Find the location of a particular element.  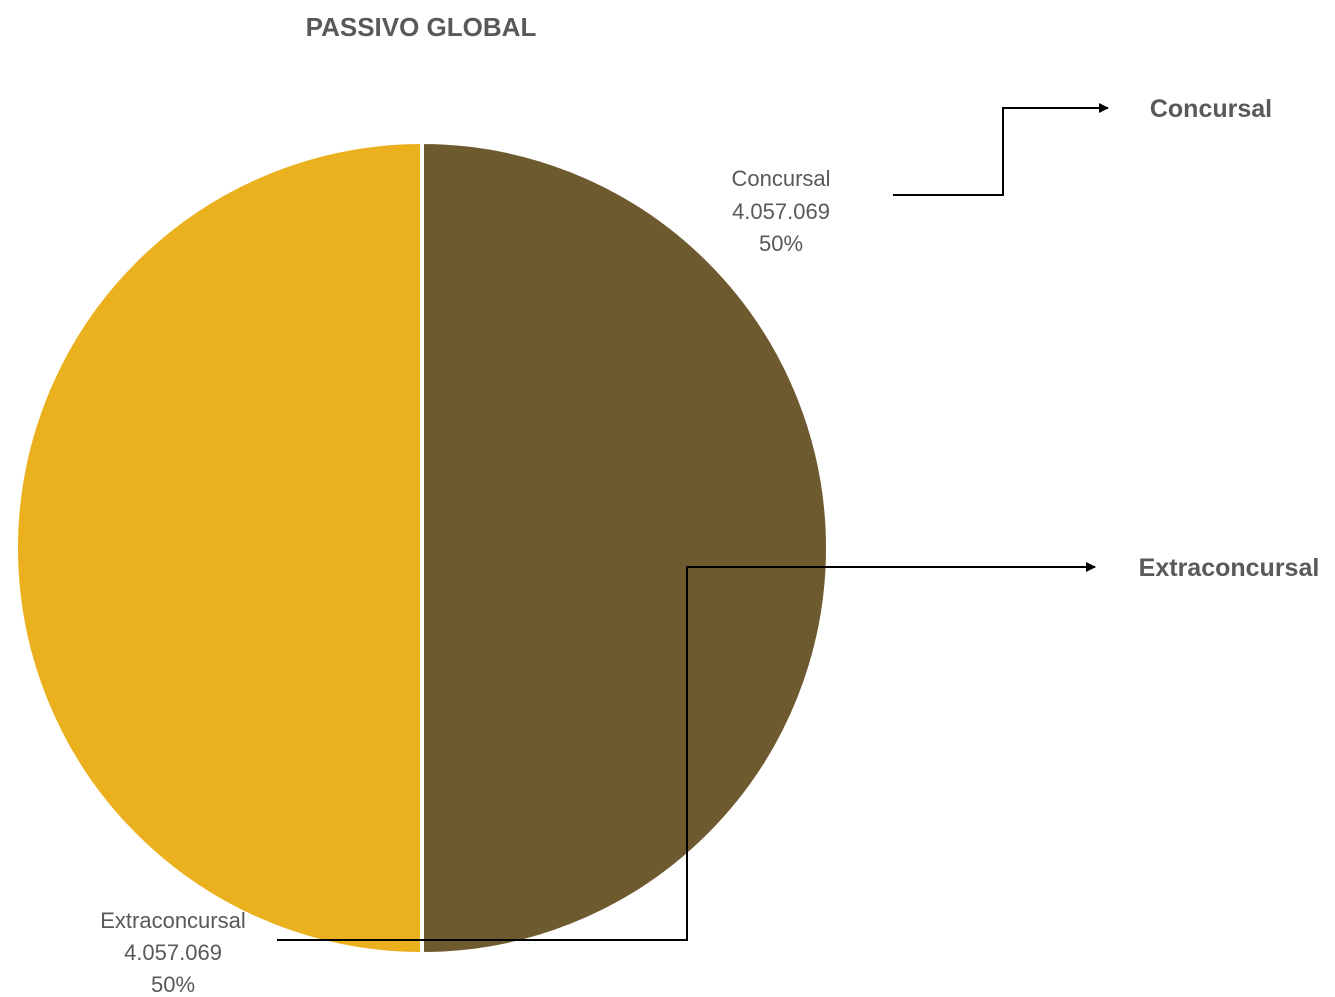

slice-value-extraconcursal: 4.057.069 is located at coordinates (173, 952).